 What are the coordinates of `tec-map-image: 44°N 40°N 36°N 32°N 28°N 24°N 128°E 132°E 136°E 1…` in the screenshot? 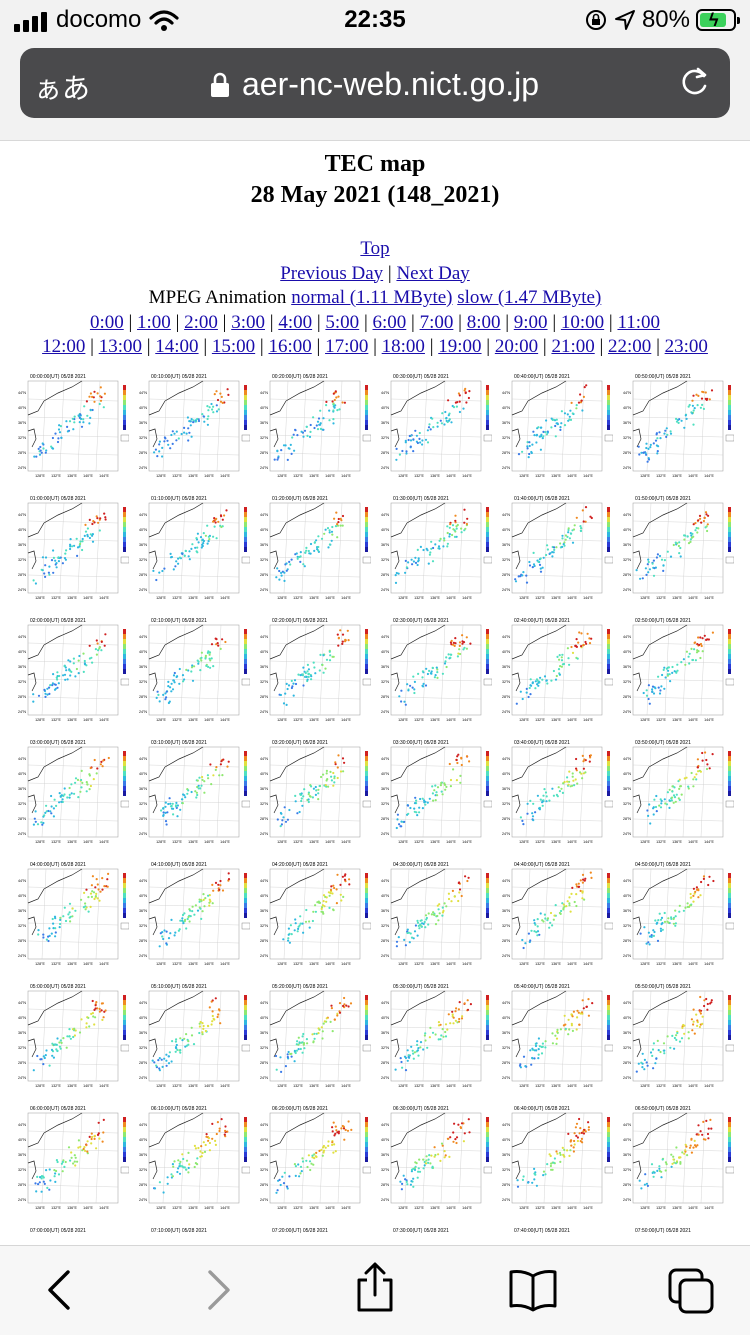 It's located at (73, 673).